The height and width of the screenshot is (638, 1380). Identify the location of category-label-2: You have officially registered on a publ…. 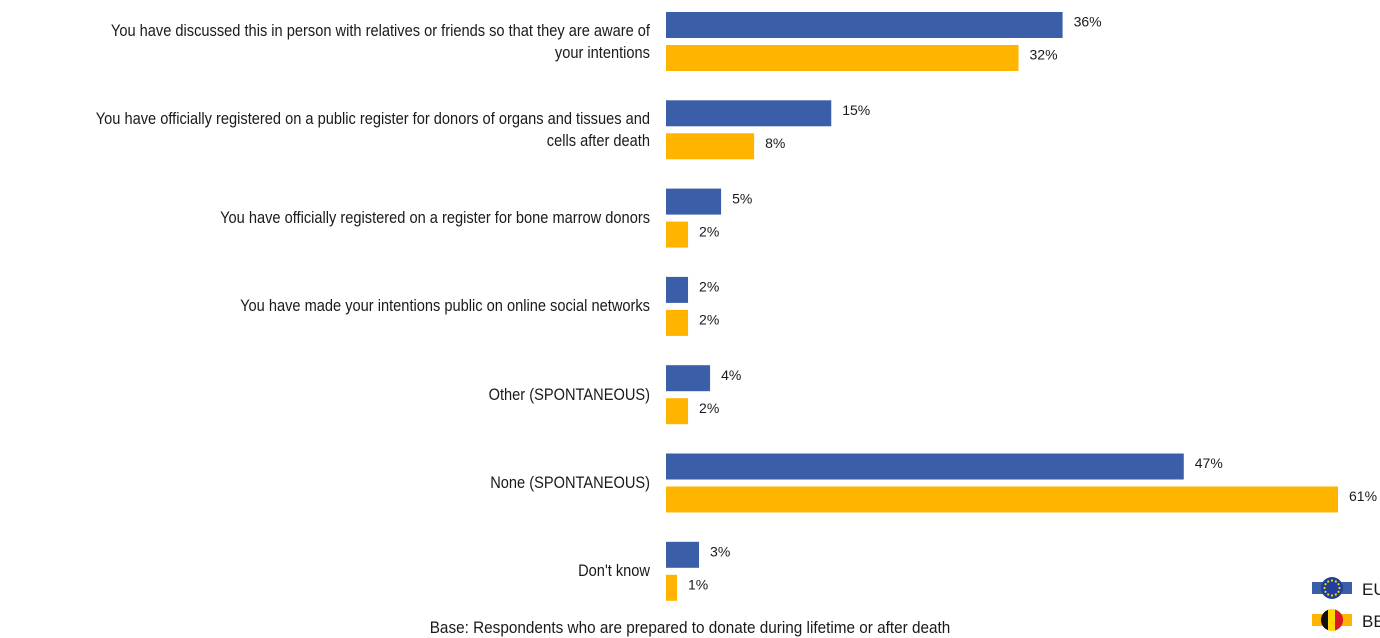
(349, 130).